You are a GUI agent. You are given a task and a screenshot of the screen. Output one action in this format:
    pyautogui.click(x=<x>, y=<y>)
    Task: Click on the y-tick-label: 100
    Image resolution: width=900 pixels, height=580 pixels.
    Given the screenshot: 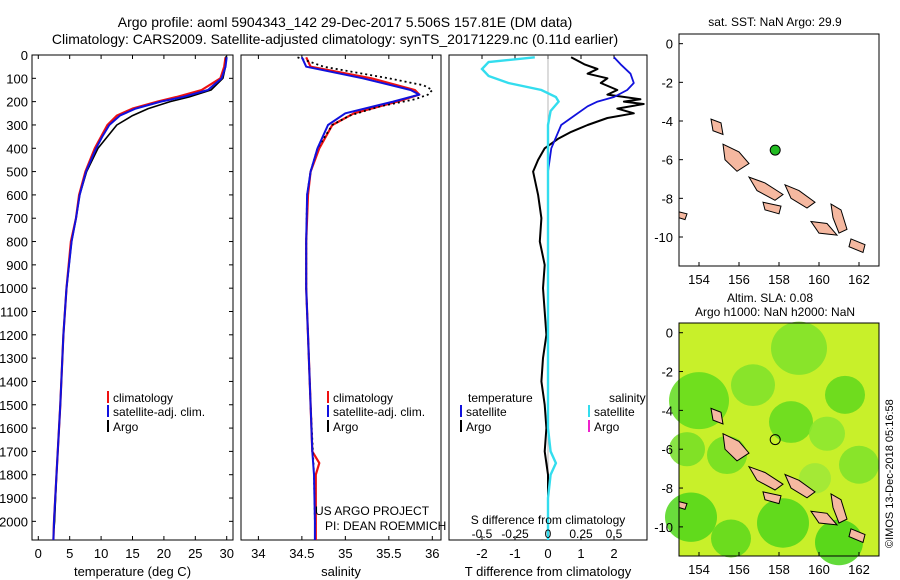 What is the action you would take?
    pyautogui.click(x=17, y=78)
    